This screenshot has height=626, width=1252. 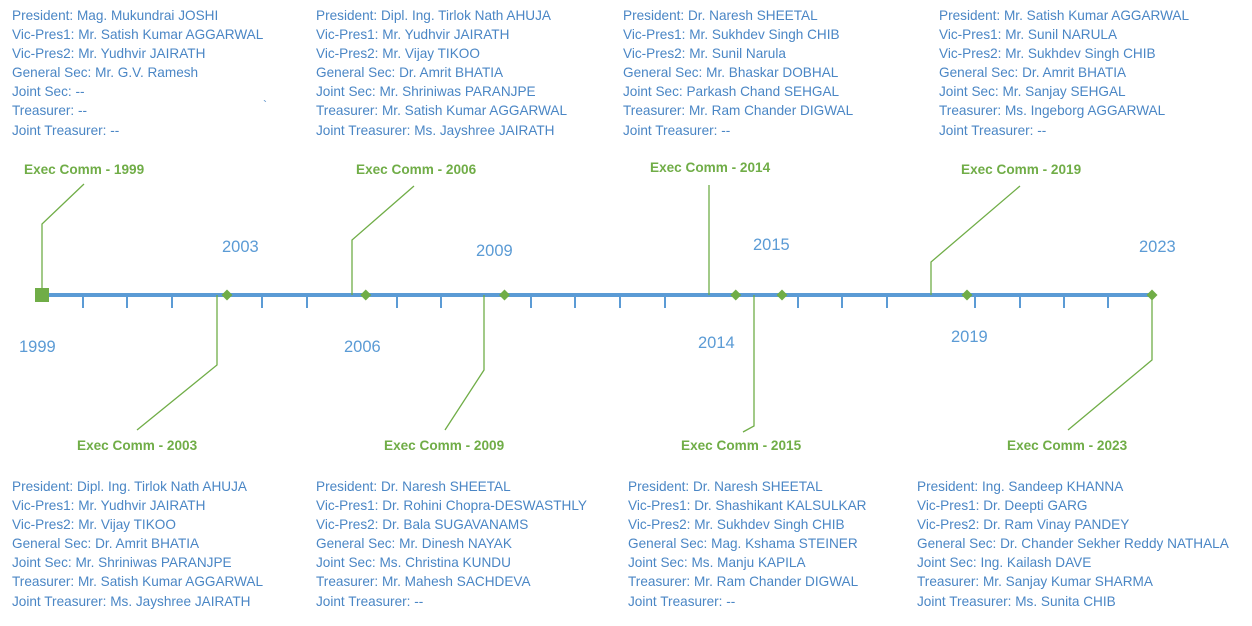 What do you see at coordinates (1064, 15) in the screenshot?
I see `member-line: President: Mr. Satish Kumar AGGARWAL` at bounding box center [1064, 15].